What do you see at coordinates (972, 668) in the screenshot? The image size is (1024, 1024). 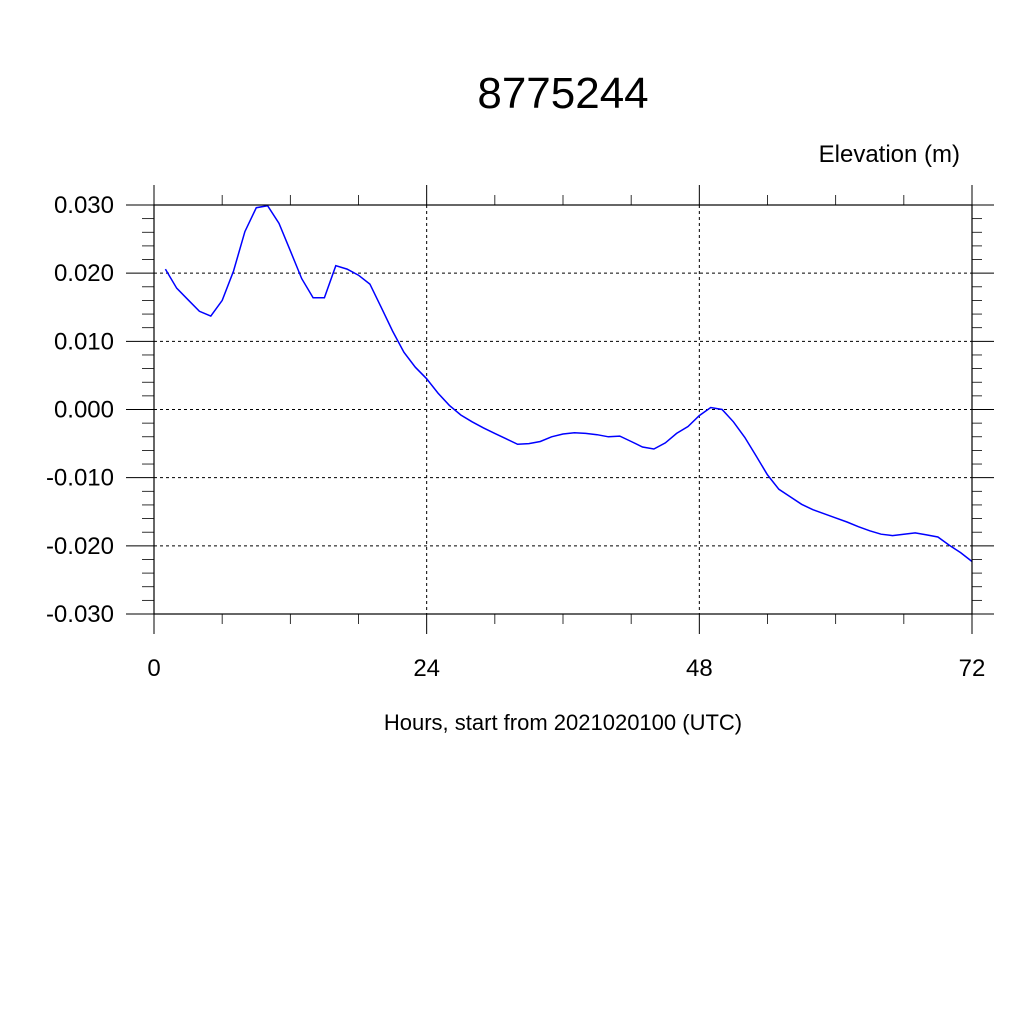 I see `x-tick-label: 72` at bounding box center [972, 668].